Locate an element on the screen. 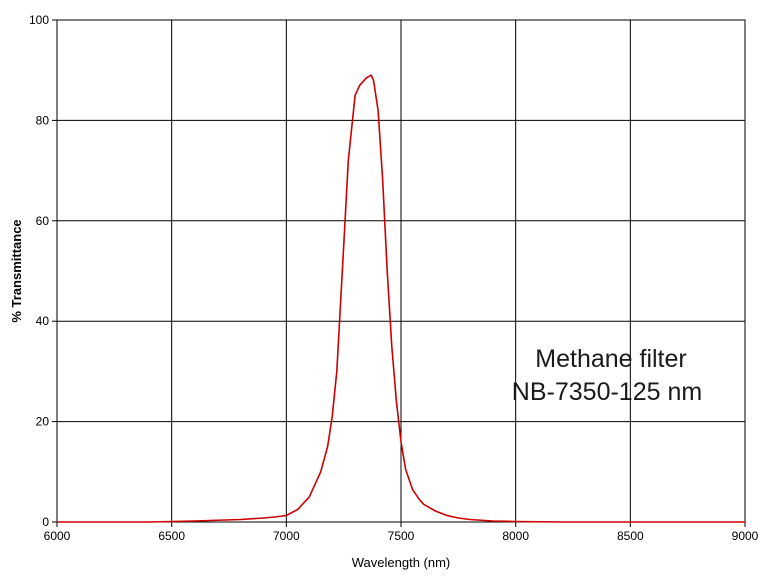  x-tick-label: 6500 is located at coordinates (171, 536).